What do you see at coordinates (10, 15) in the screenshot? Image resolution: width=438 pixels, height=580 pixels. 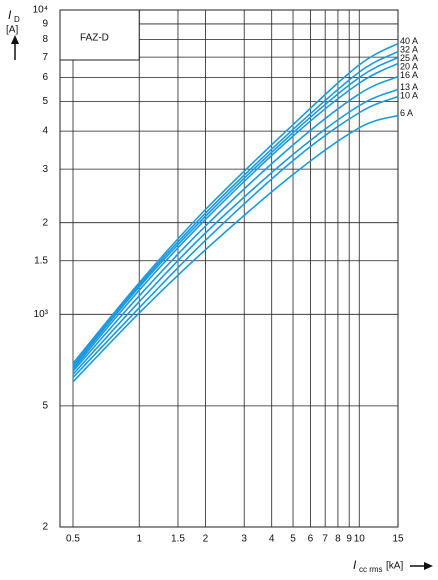 I see `y-label-symbol: I` at bounding box center [10, 15].